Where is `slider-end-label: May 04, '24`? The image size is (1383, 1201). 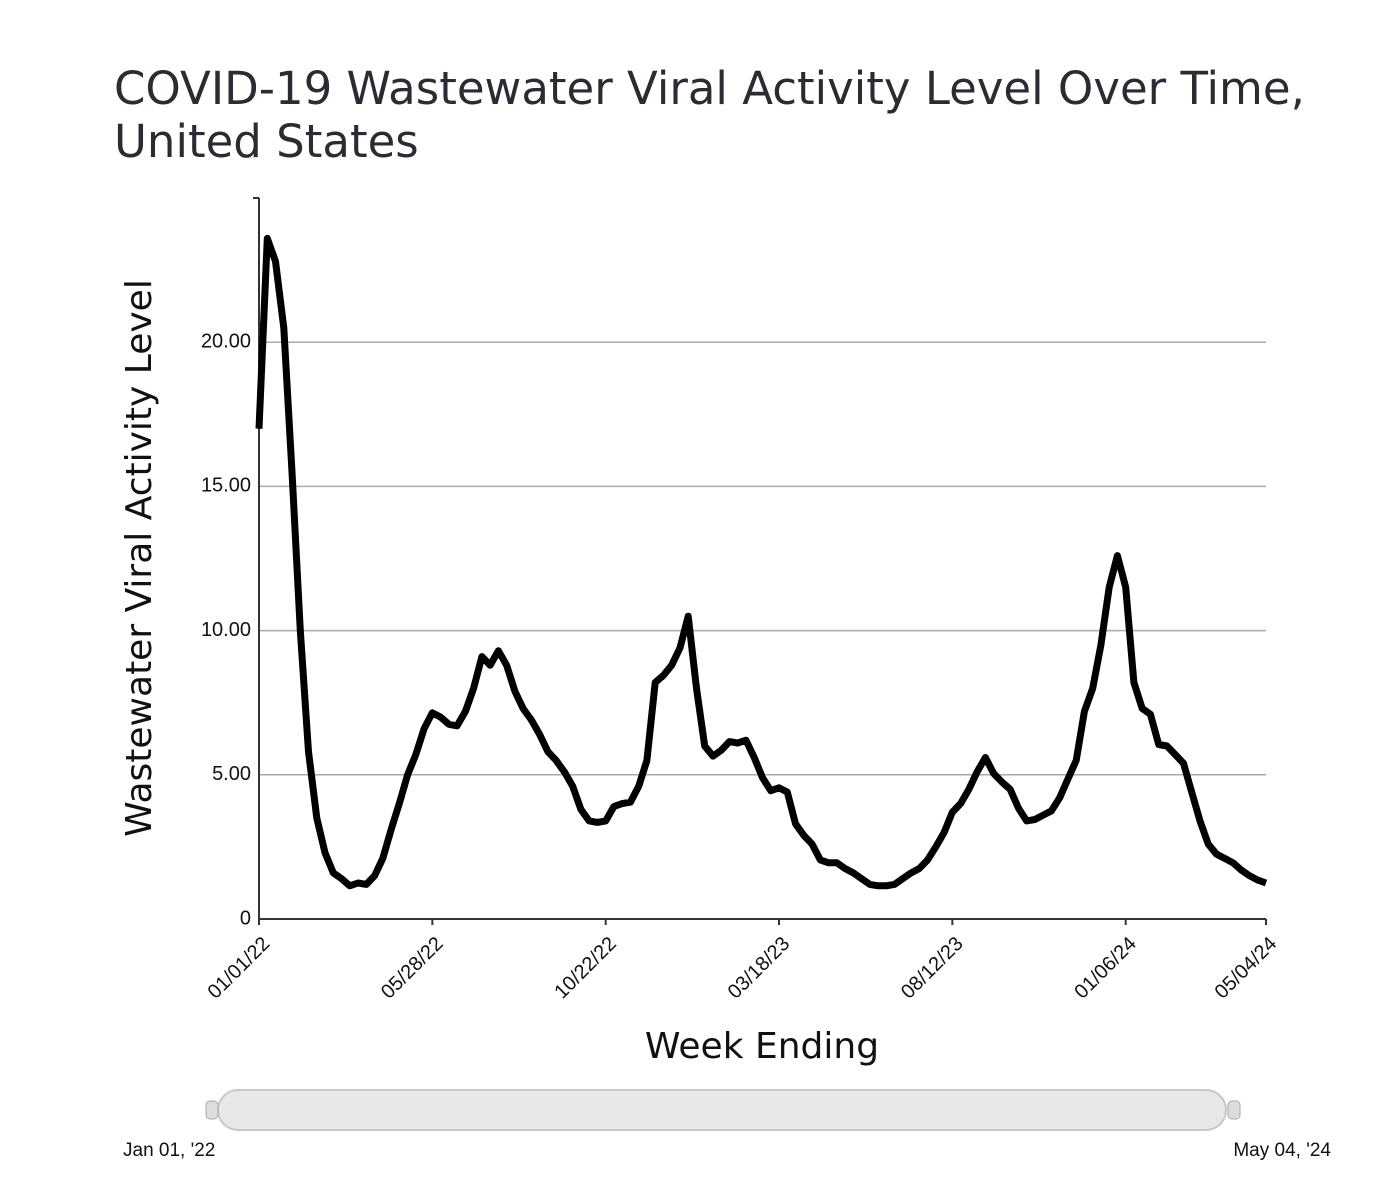 slider-end-label: May 04, '24 is located at coordinates (1282, 1150).